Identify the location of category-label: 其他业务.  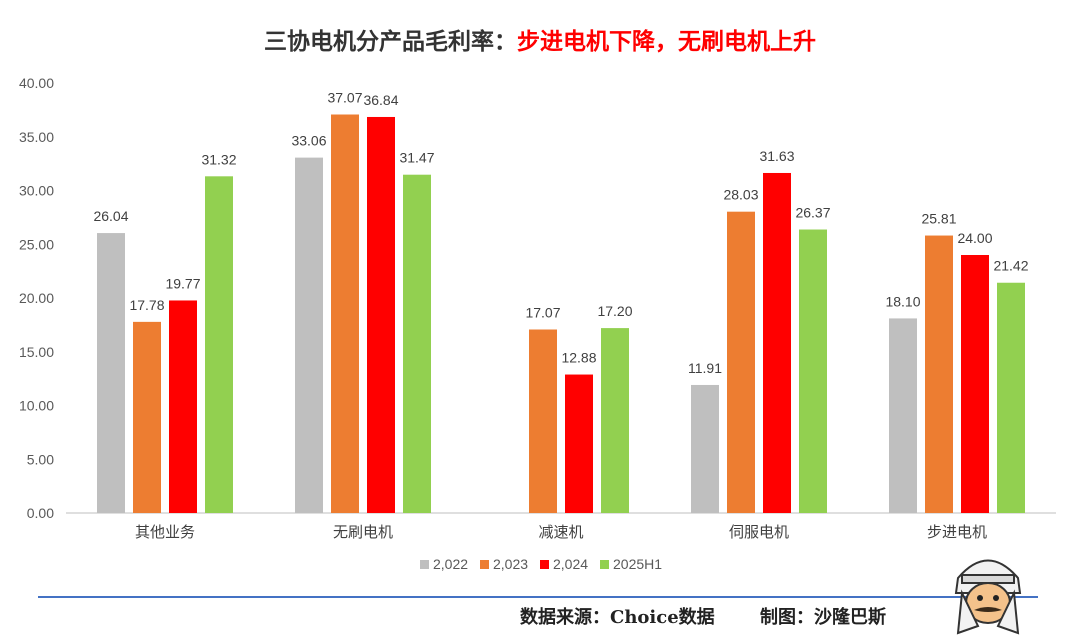
(165, 532).